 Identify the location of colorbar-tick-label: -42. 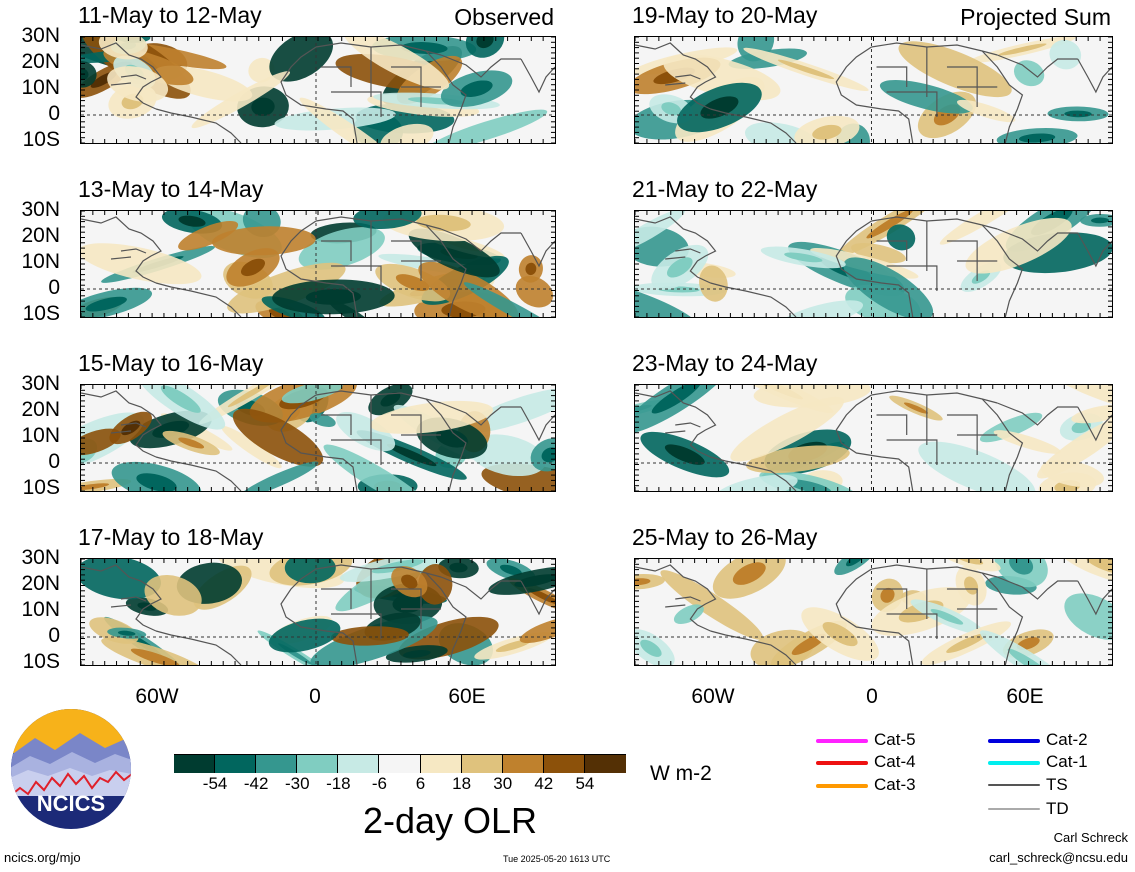
(256, 783).